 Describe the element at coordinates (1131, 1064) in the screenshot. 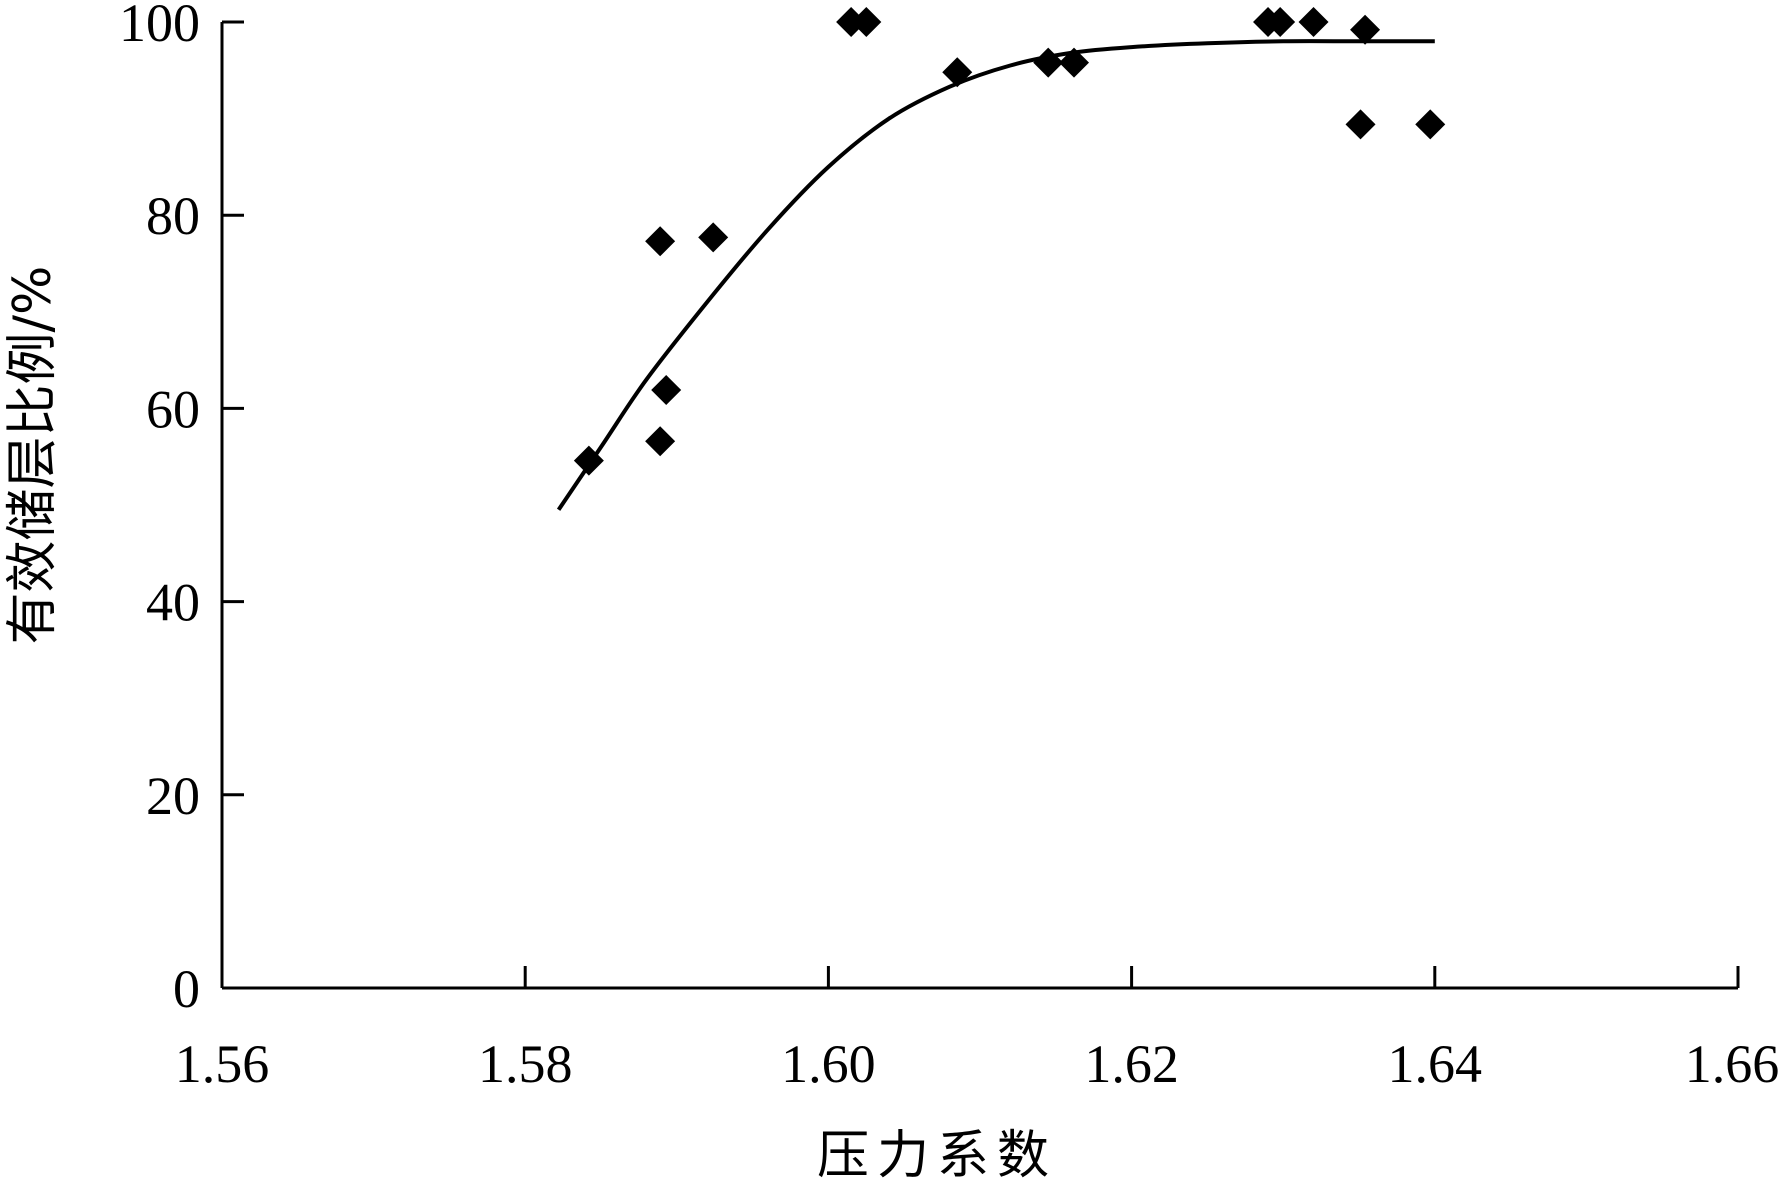

I see `x-tick-label: 1.62` at that location.